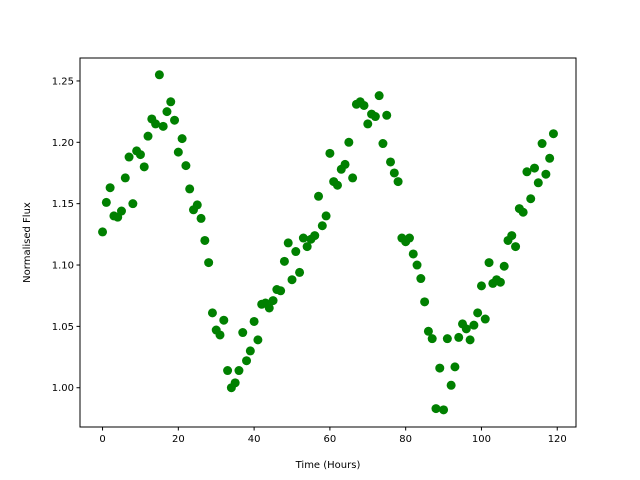  I want to click on y-tick-label: 1.25, so click(63, 81).